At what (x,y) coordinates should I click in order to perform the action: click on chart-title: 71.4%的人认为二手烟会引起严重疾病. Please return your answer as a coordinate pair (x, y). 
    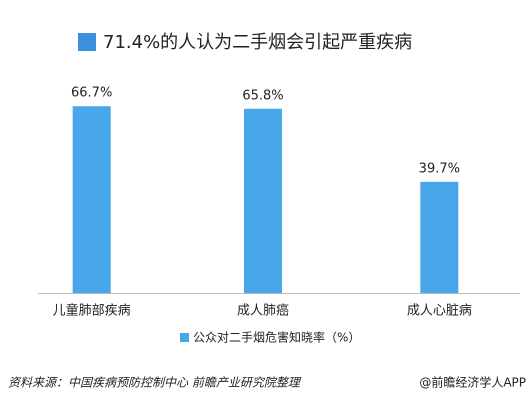
    Looking at the image, I should click on (257, 42).